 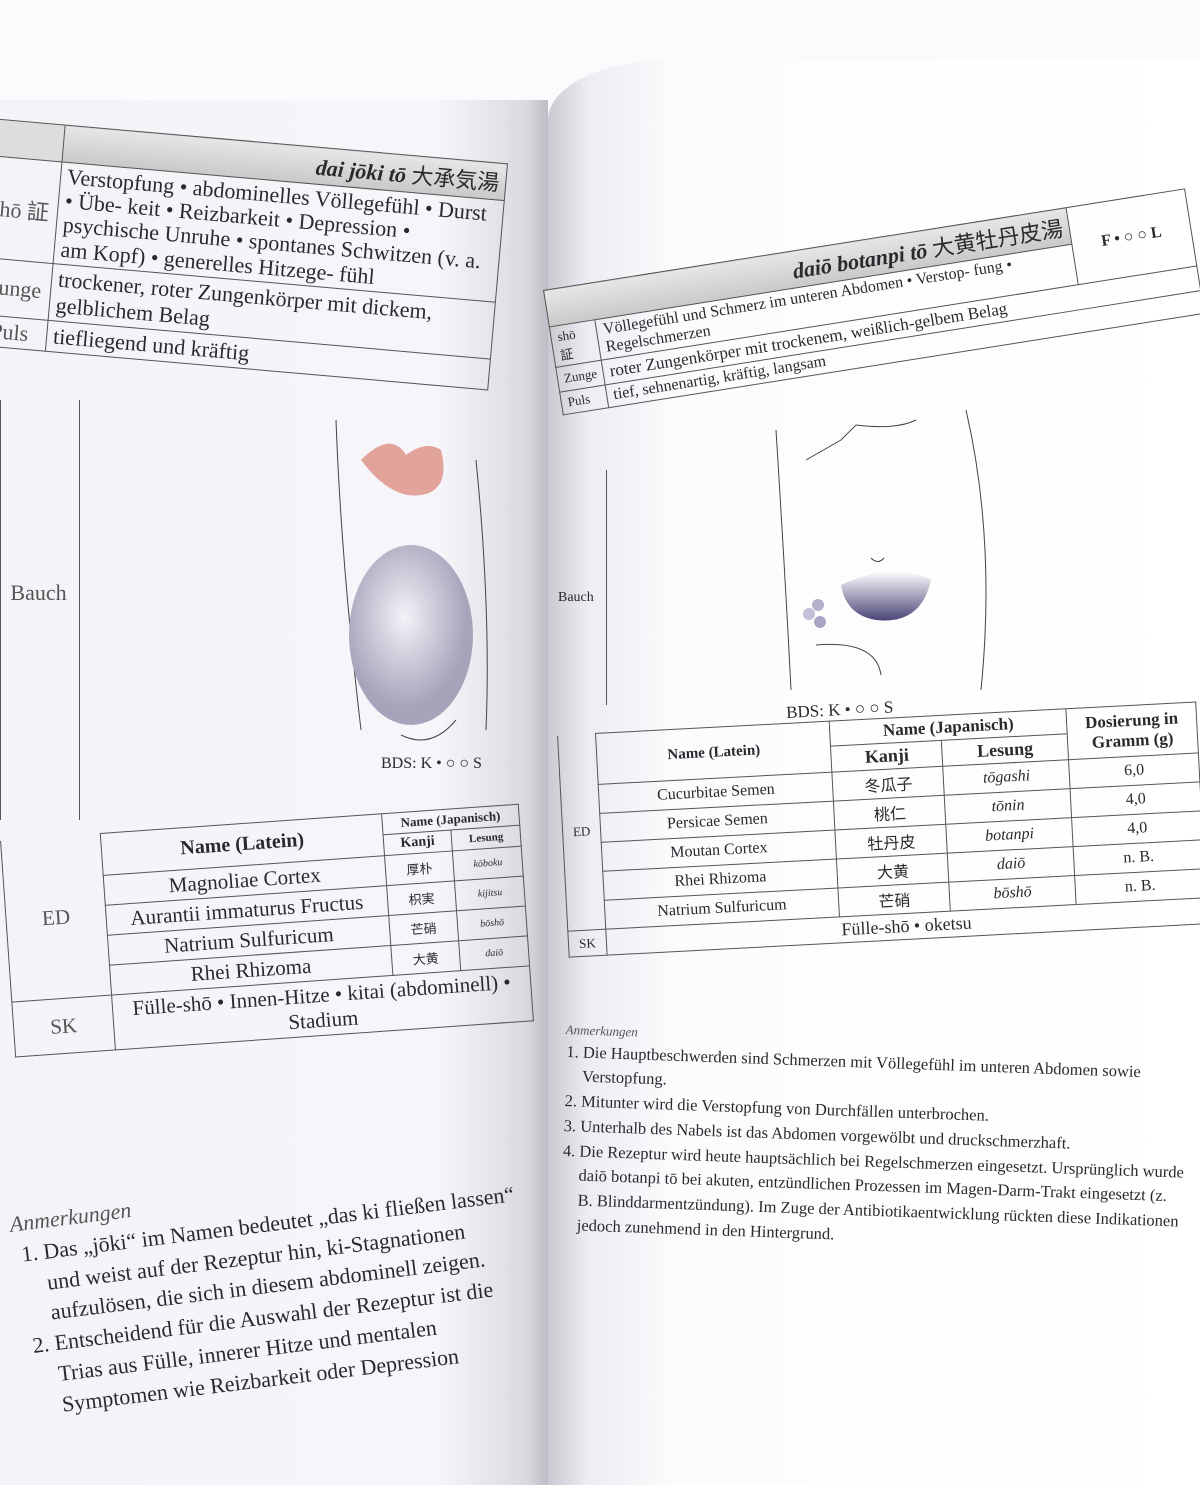 What do you see at coordinates (425, 958) in the screenshot?
I see `kanji: 大黄` at bounding box center [425, 958].